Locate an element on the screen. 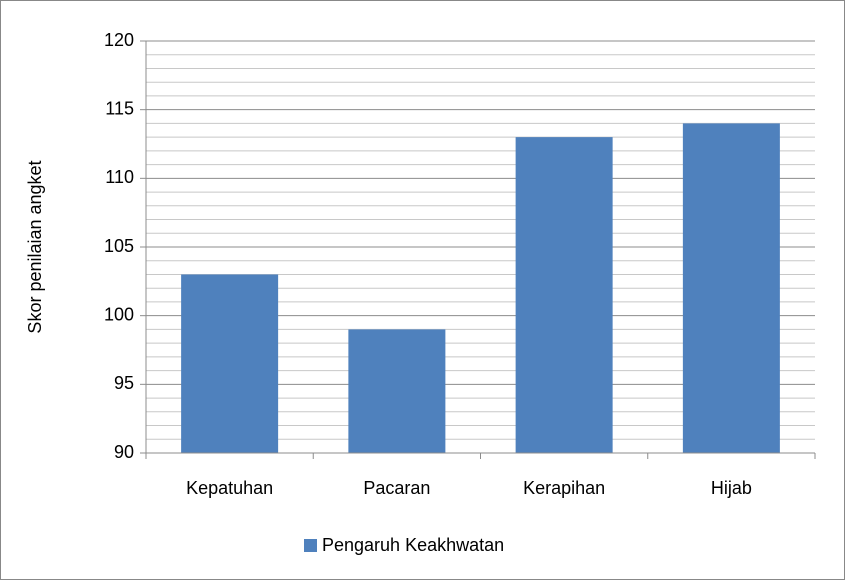  x-tick-label: Kerapihan is located at coordinates (564, 488).